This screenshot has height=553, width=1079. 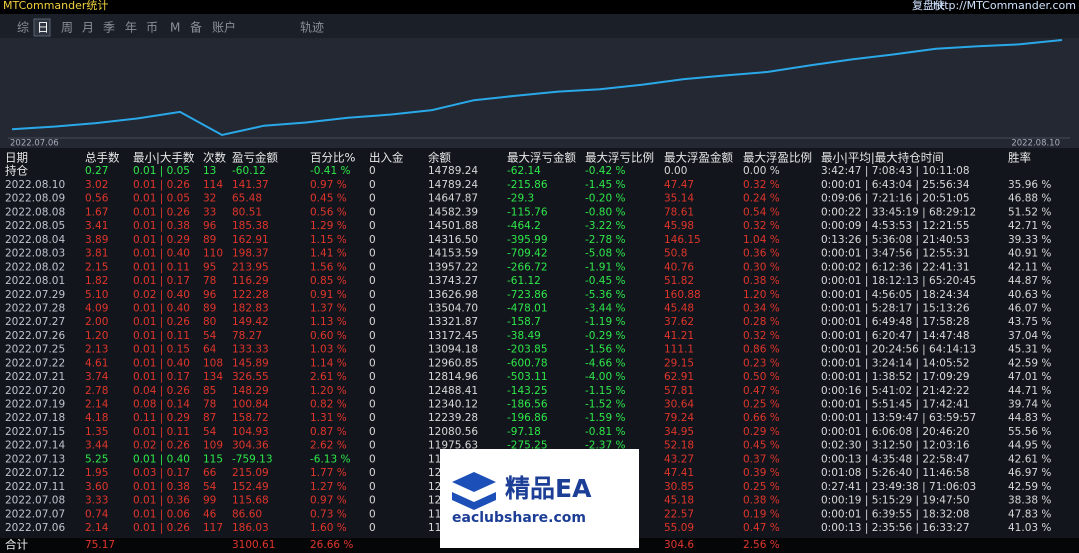 I want to click on cell: 34.95, so click(x=679, y=432).